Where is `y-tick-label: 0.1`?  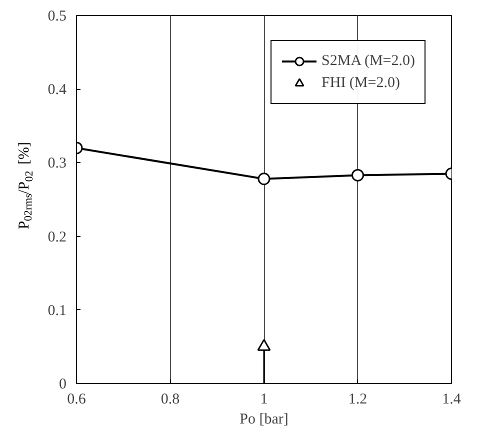
y-tick-label: 0.1 is located at coordinates (57, 310).